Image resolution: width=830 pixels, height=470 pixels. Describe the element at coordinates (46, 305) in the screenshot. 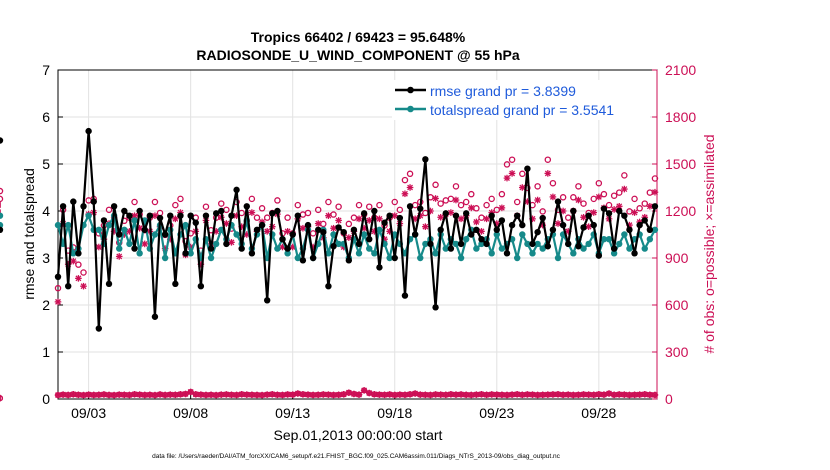

I see `y-tick-label-left: 2` at that location.